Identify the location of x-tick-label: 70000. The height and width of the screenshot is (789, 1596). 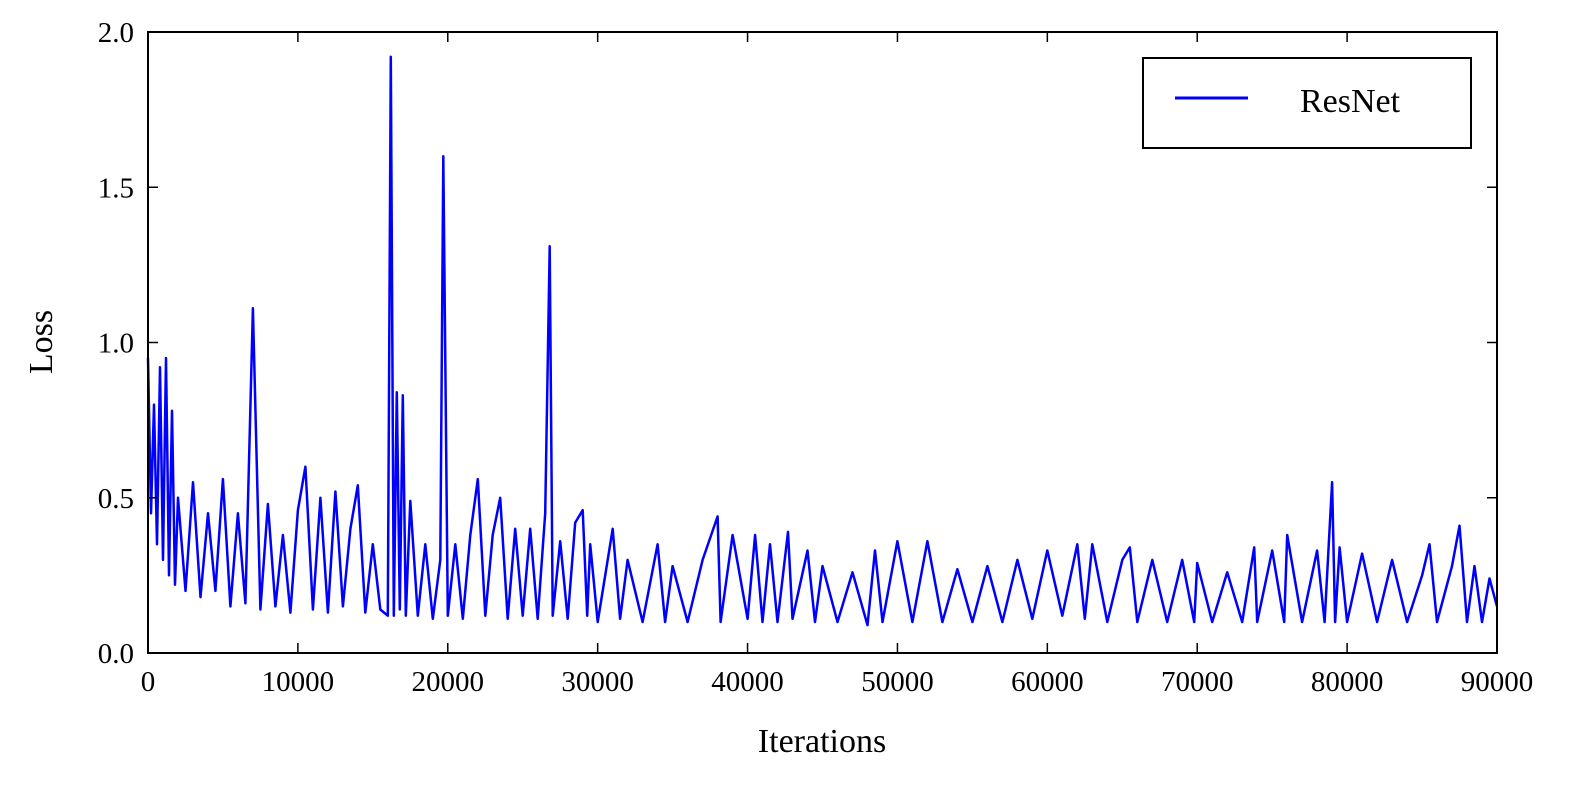
(1197, 682).